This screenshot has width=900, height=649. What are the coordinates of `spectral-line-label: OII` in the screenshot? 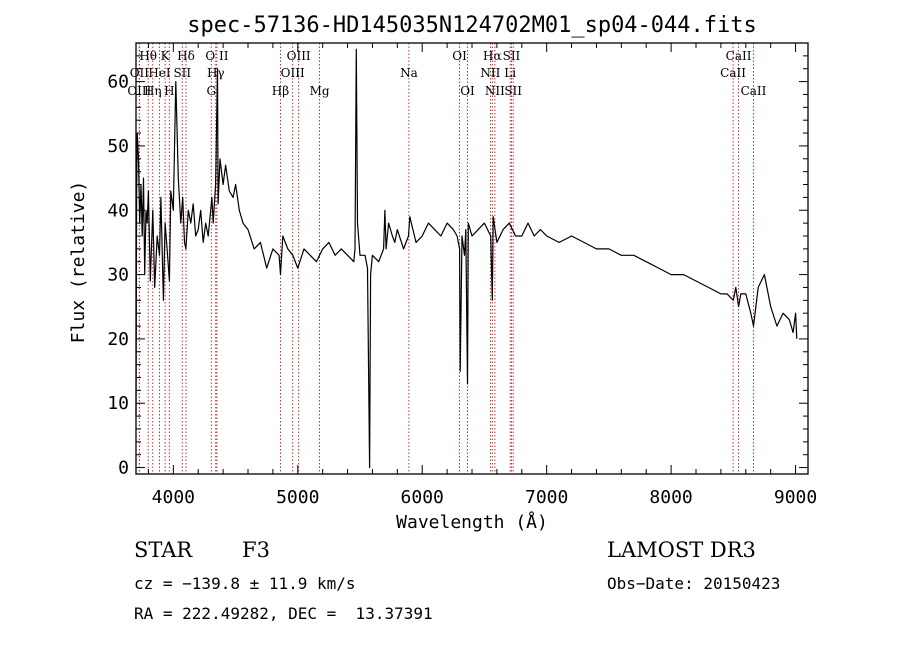 It's located at (140, 73).